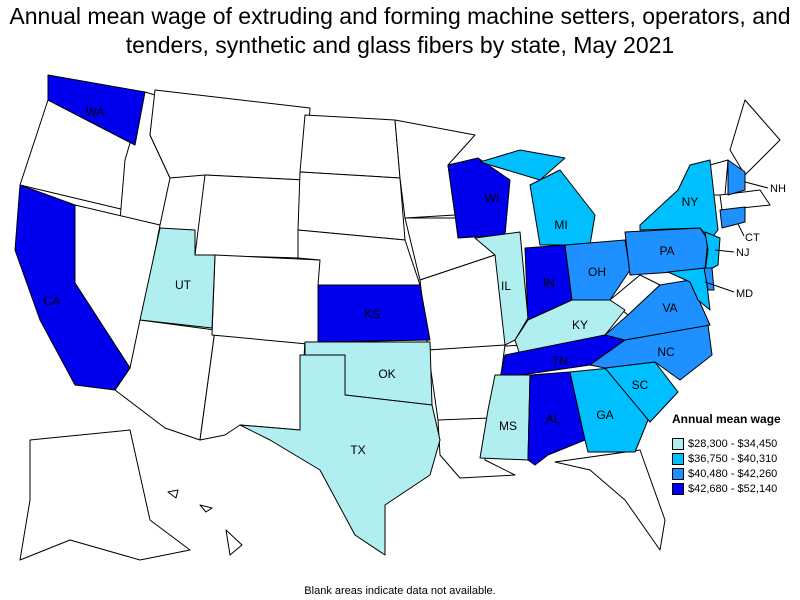 The width and height of the screenshot is (800, 600). I want to click on legend-item: $36,750 - $40,310, so click(736, 458).